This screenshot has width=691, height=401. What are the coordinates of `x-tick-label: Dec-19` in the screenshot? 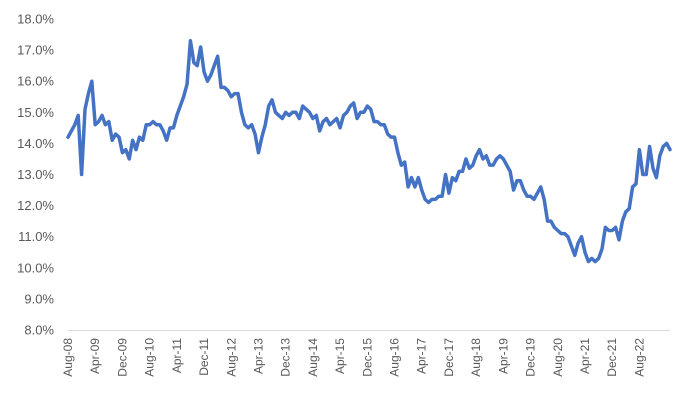 It's located at (531, 357).